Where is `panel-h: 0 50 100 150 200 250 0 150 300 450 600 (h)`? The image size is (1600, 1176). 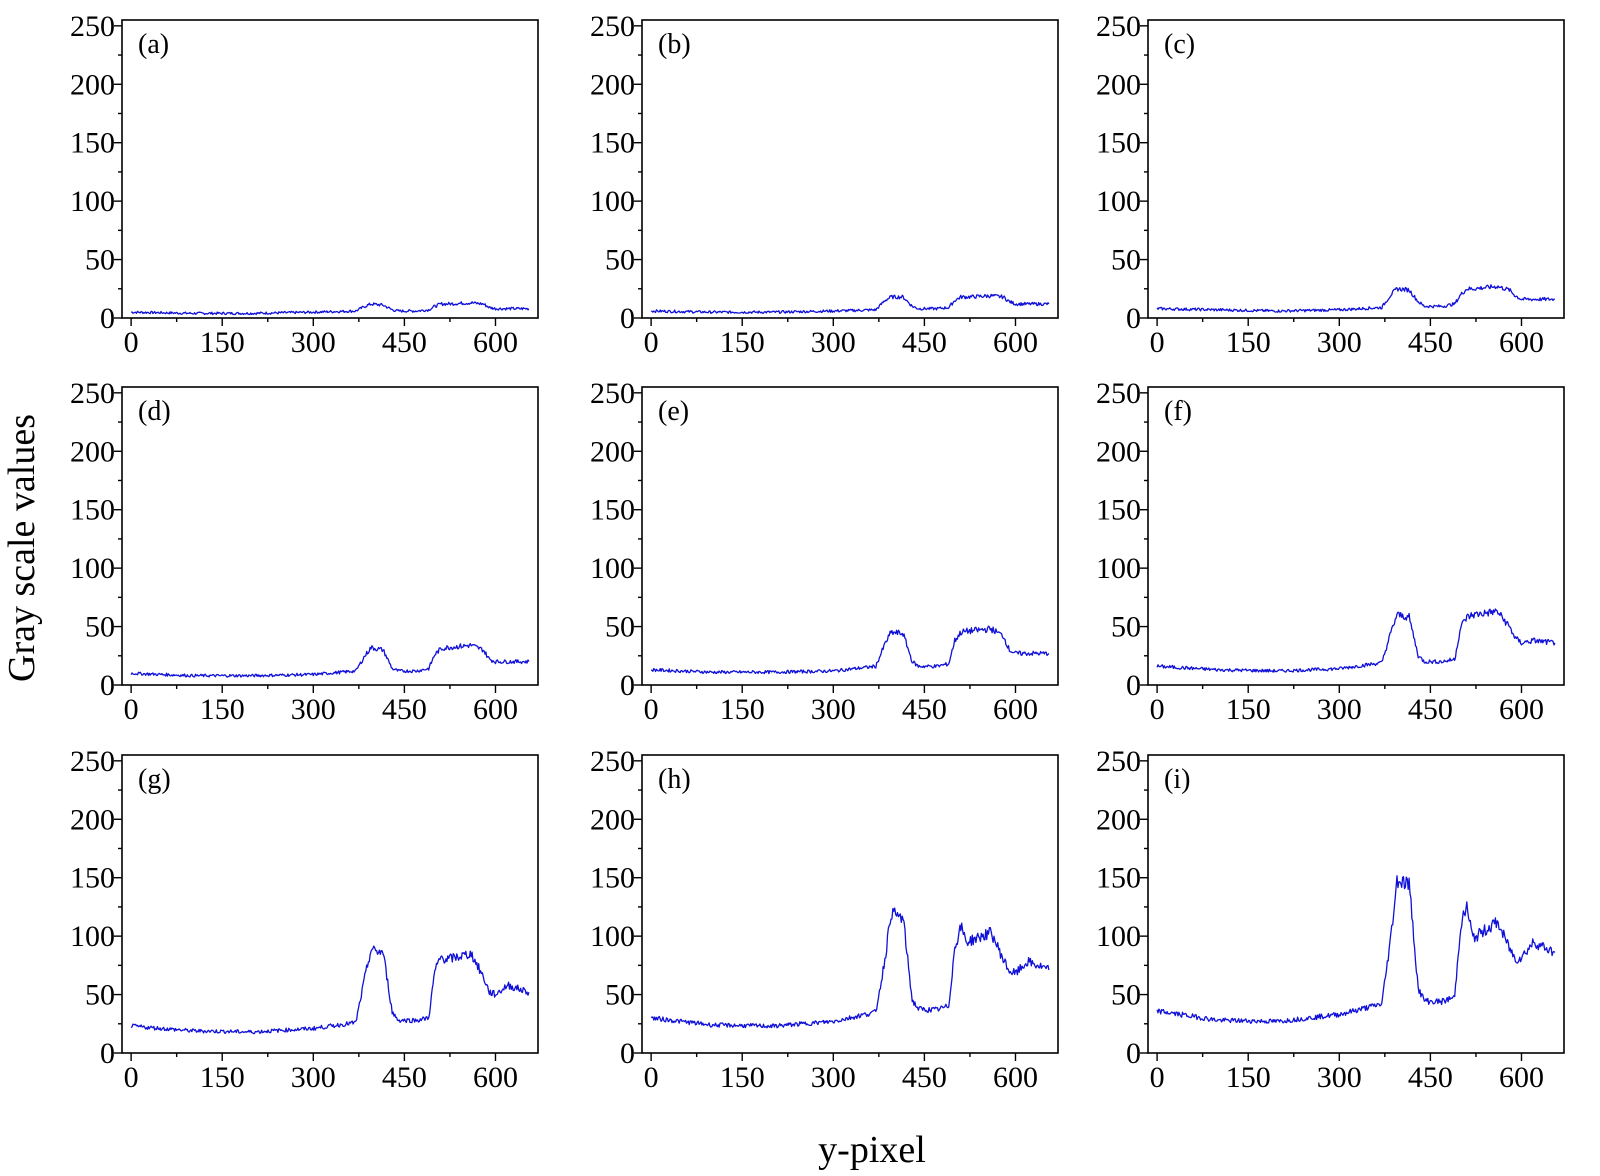
panel-h: 0 50 100 150 200 250 0 150 300 450 600 (h) is located at coordinates (824, 919).